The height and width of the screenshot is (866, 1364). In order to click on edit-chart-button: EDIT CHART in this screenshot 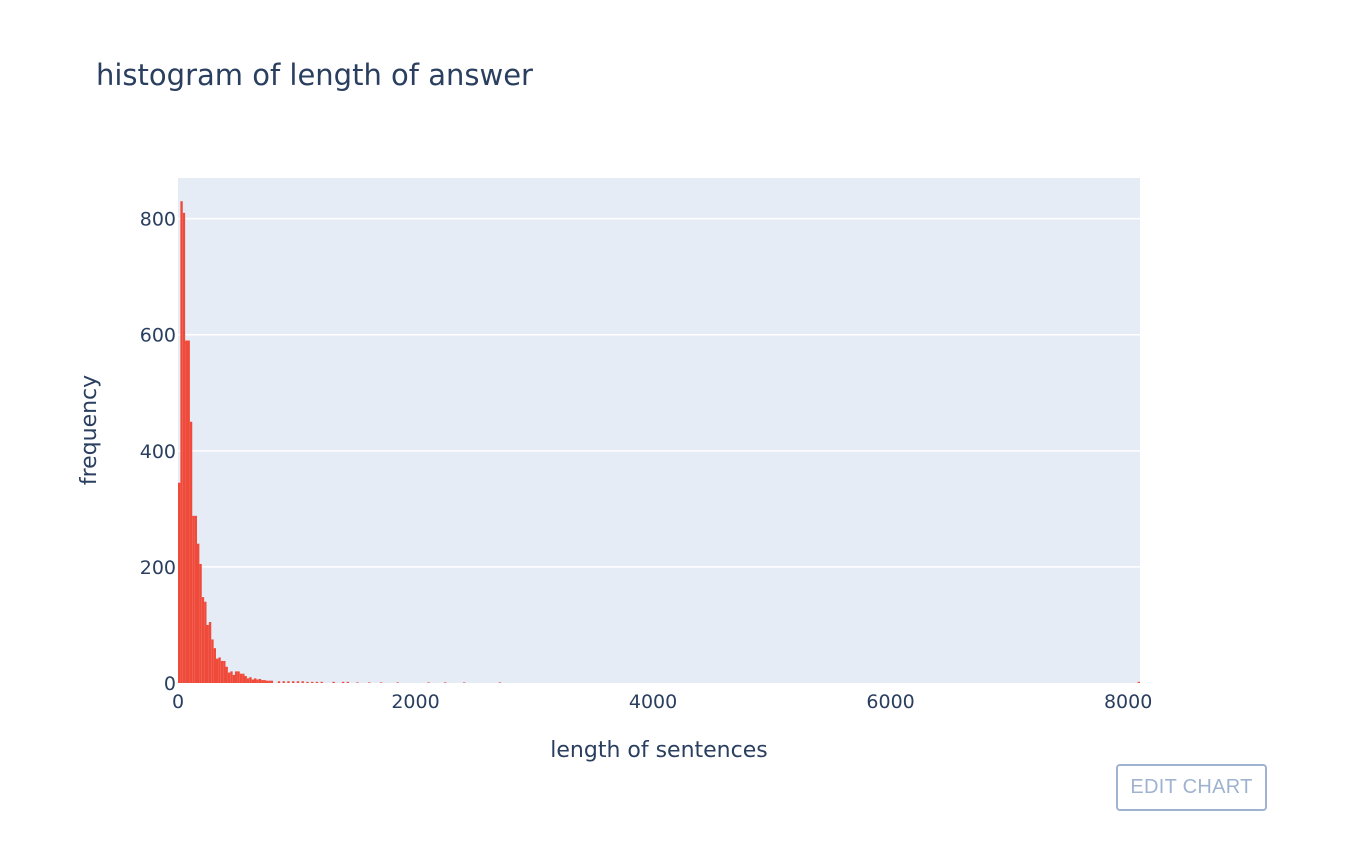, I will do `click(1191, 787)`.